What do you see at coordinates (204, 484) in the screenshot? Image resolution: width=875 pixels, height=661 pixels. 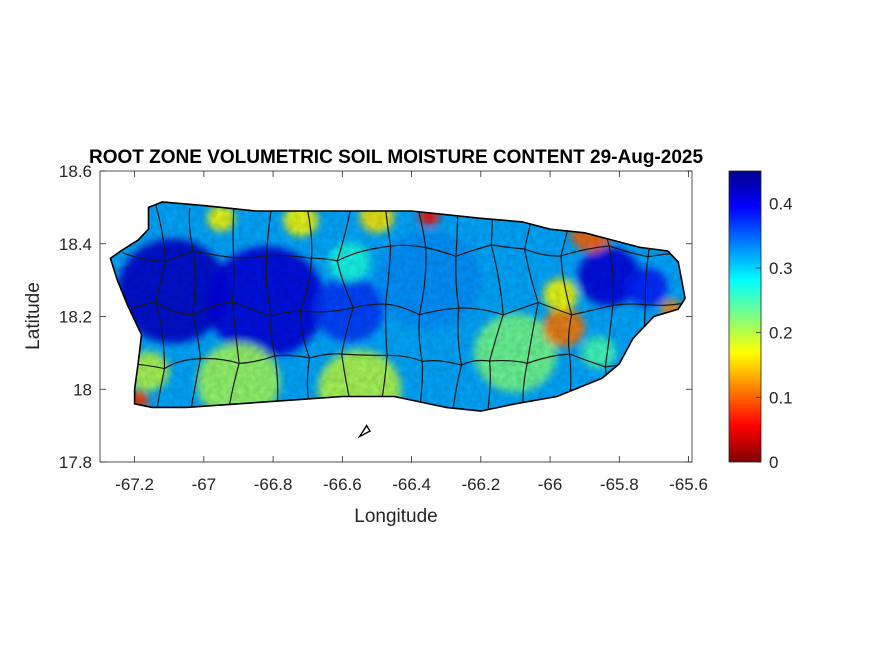 I see `x-tick-label: -67` at bounding box center [204, 484].